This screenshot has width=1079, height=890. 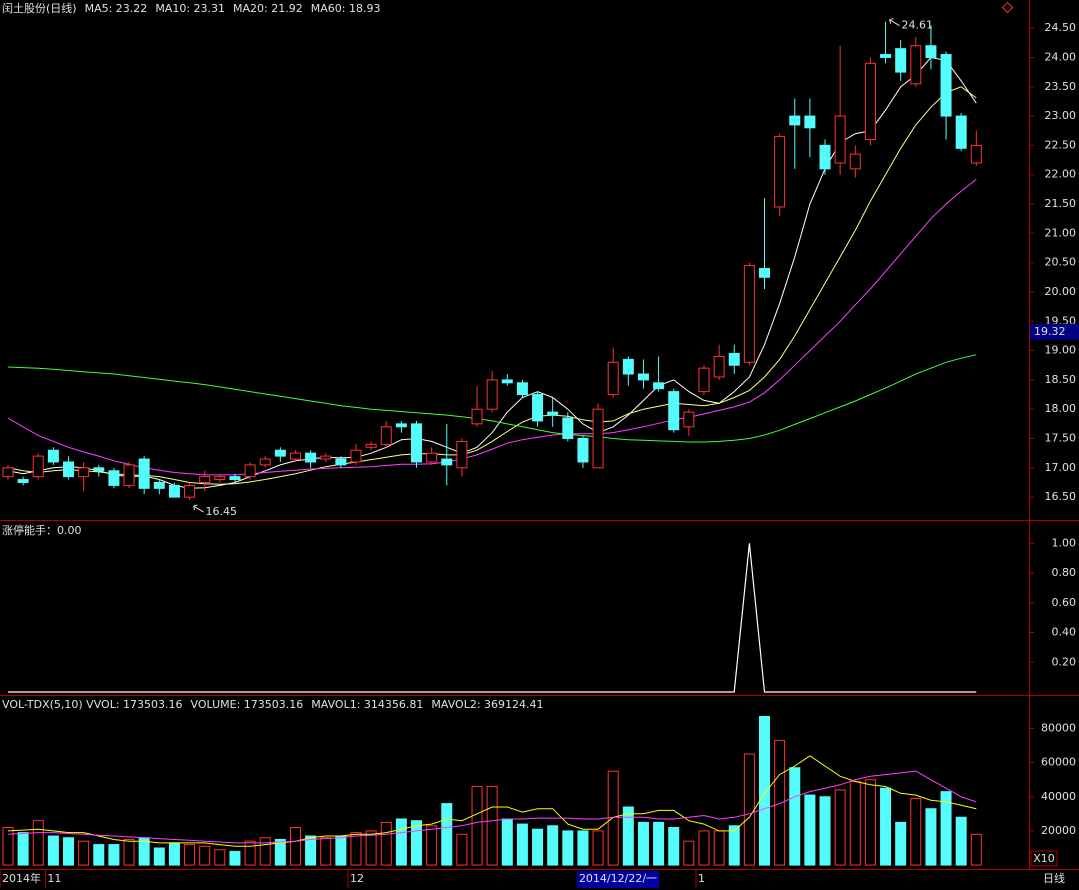 What do you see at coordinates (247, 704) in the screenshot?
I see `header-text: VOLUME: 173503.16` at bounding box center [247, 704].